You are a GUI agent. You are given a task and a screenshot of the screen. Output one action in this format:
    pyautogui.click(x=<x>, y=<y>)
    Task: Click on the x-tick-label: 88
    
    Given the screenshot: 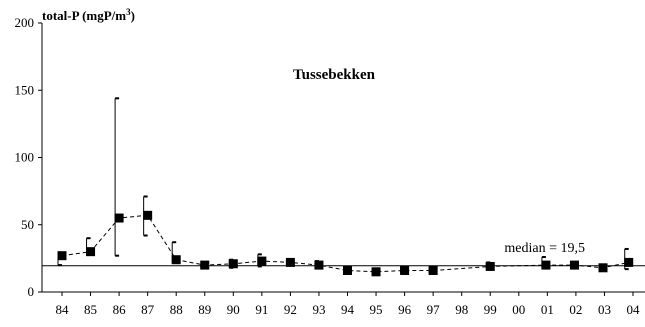 What is the action you would take?
    pyautogui.click(x=176, y=309)
    